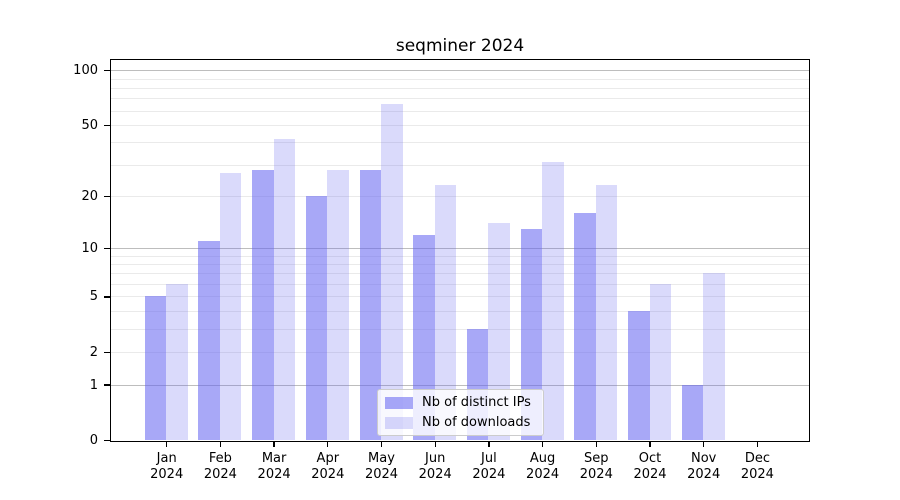 The height and width of the screenshot is (500, 900). What do you see at coordinates (93, 385) in the screenshot?
I see `y-axis-tick-label: 1` at bounding box center [93, 385].